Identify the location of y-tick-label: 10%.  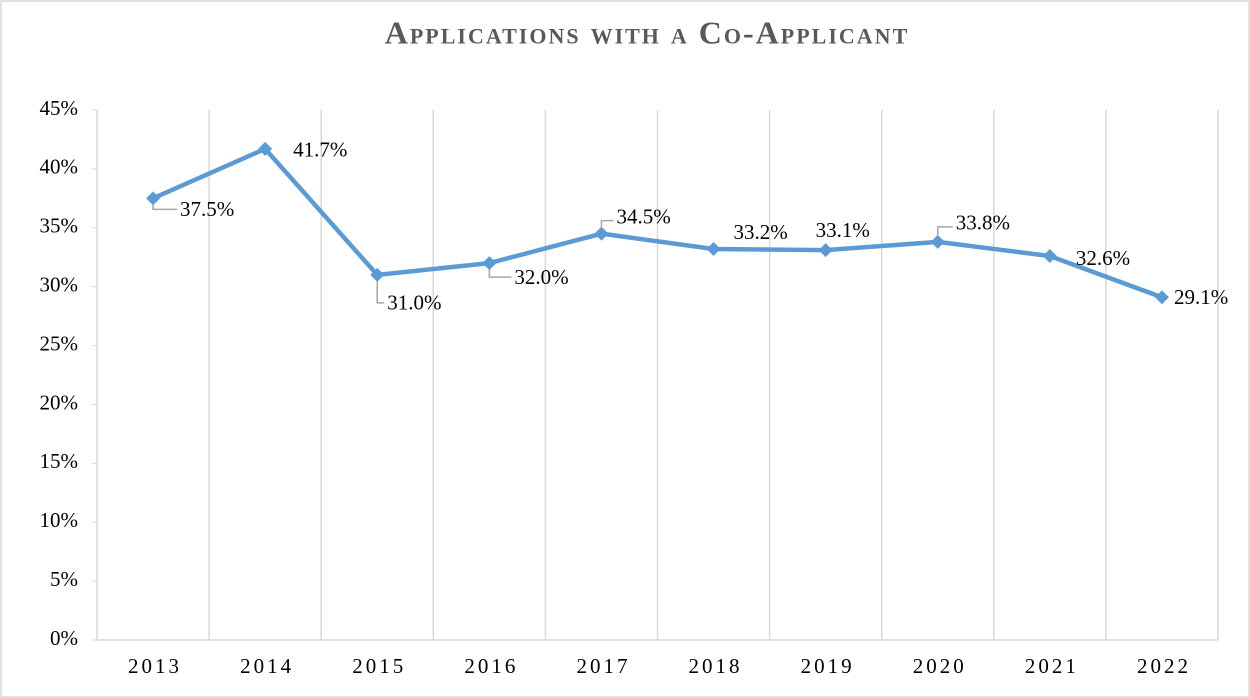
(59, 520).